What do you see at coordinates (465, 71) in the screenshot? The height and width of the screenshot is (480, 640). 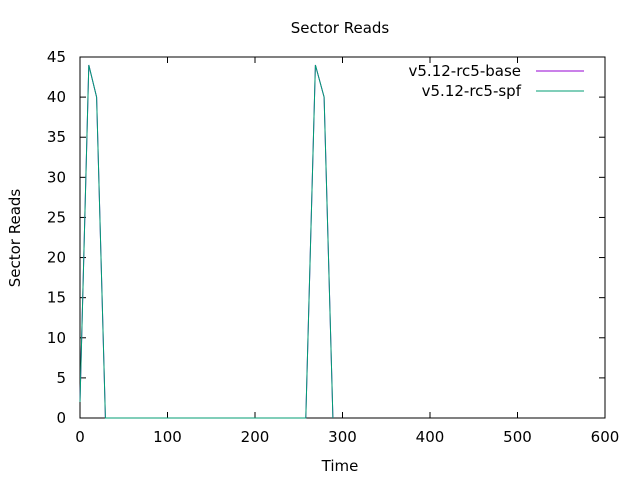 I see `legend-label: v5.12-rc5-base` at bounding box center [465, 71].